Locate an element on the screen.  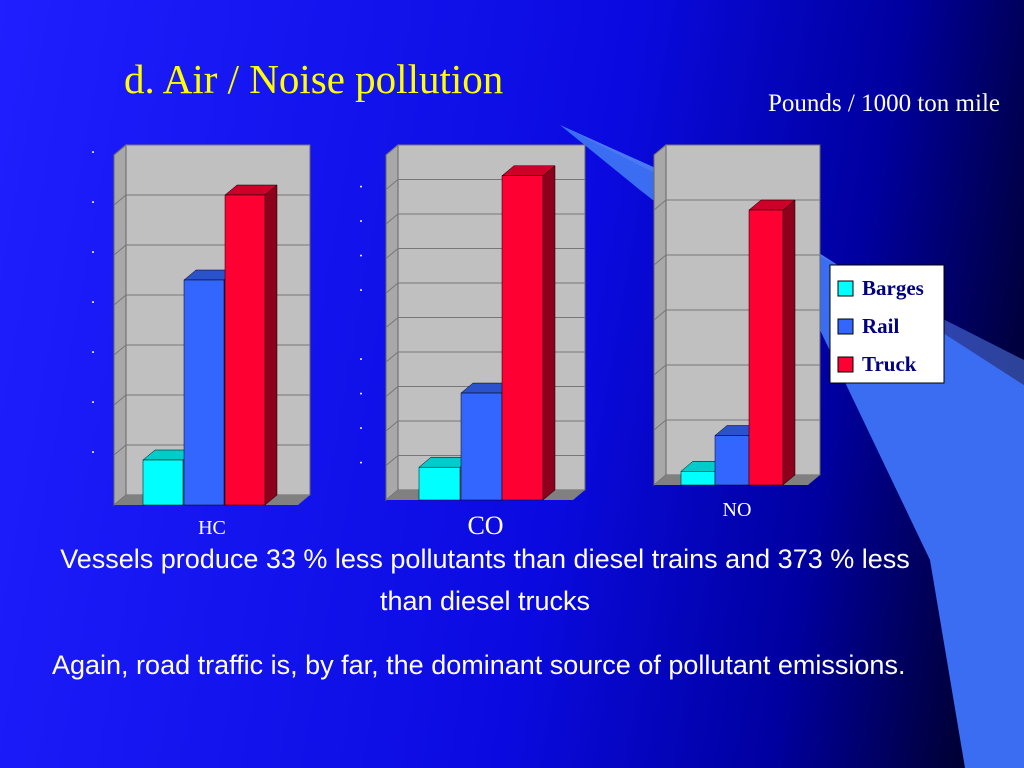
slide-title: d. Air / Noise pollution is located at coordinates (314, 79).